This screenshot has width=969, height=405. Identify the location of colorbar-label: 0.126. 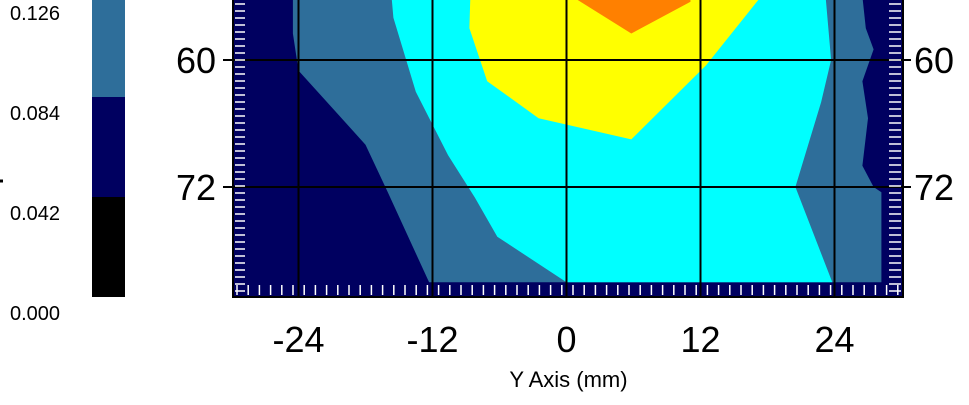
(35, 14).